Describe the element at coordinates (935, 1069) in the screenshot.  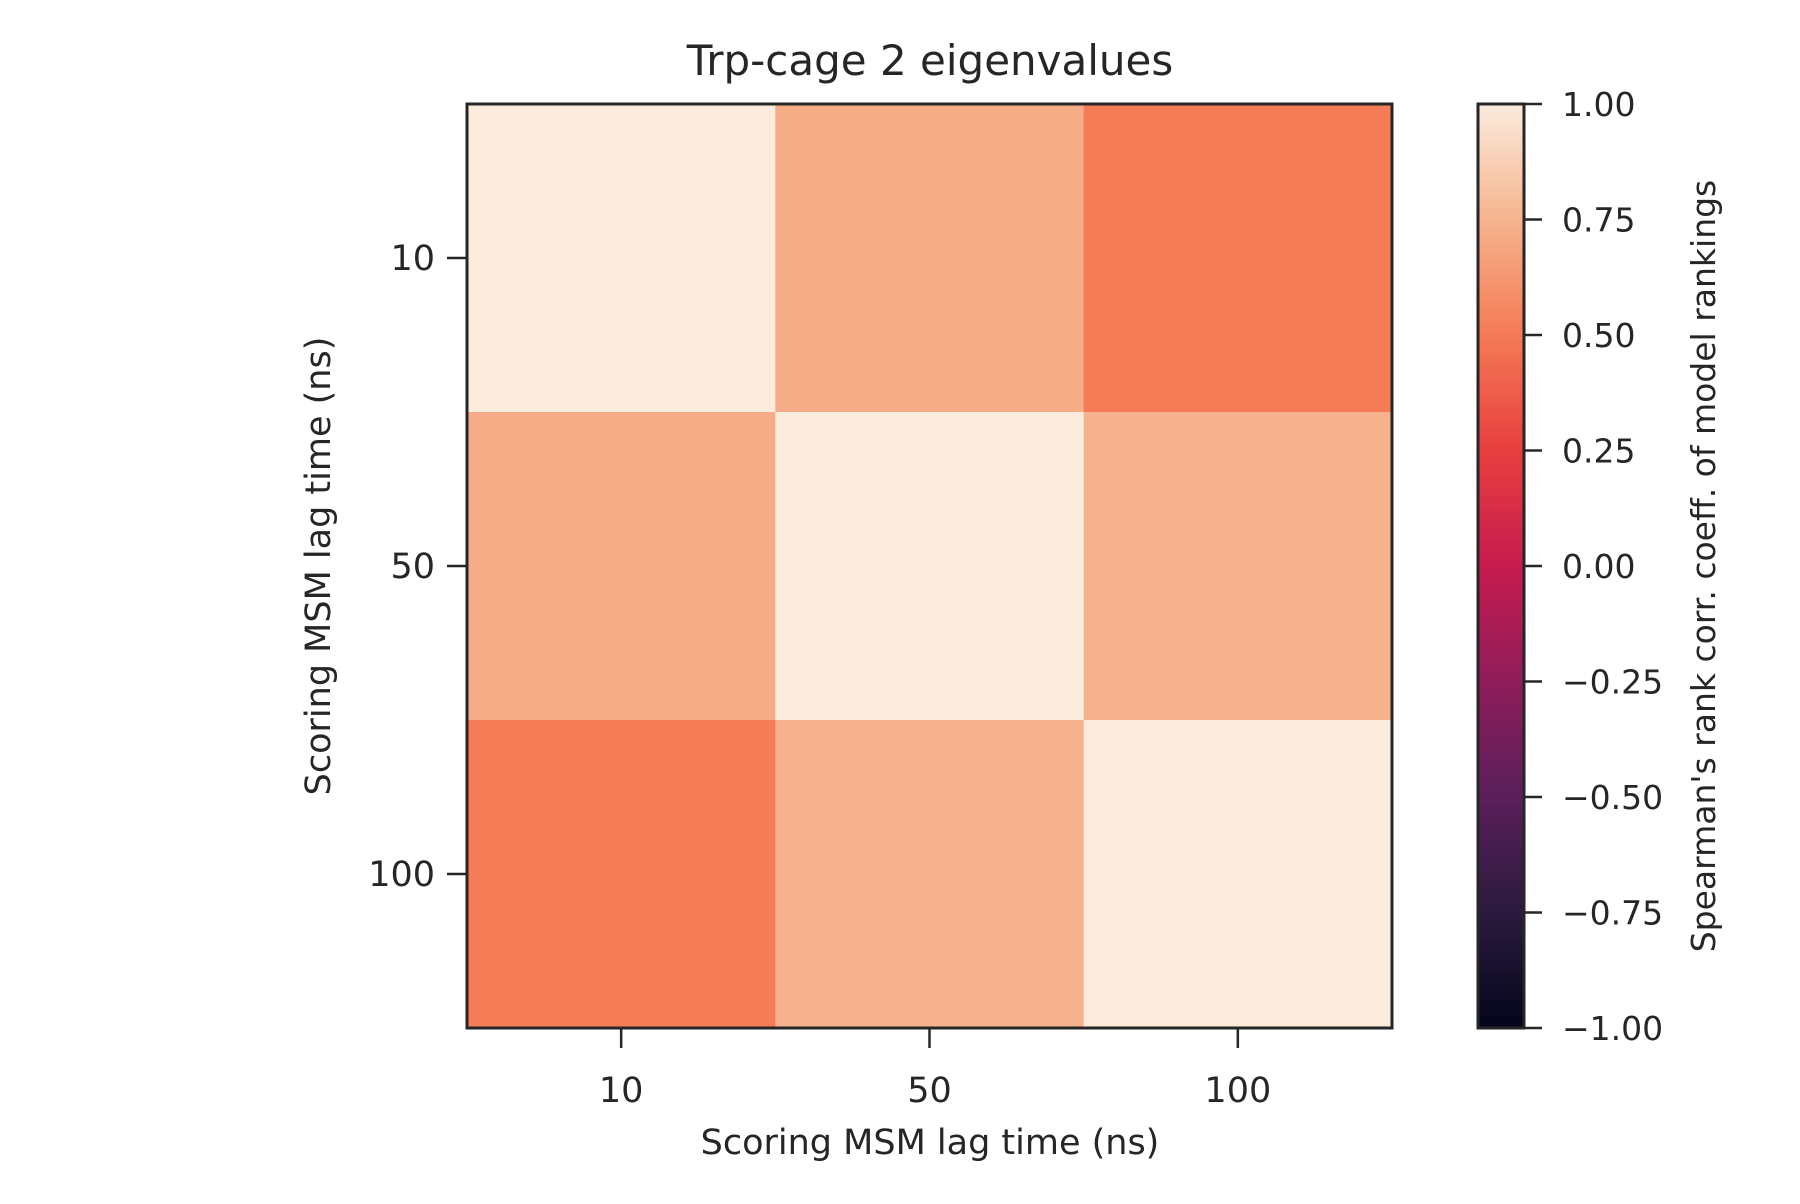
I see `x-axis: 10 50 100` at that location.